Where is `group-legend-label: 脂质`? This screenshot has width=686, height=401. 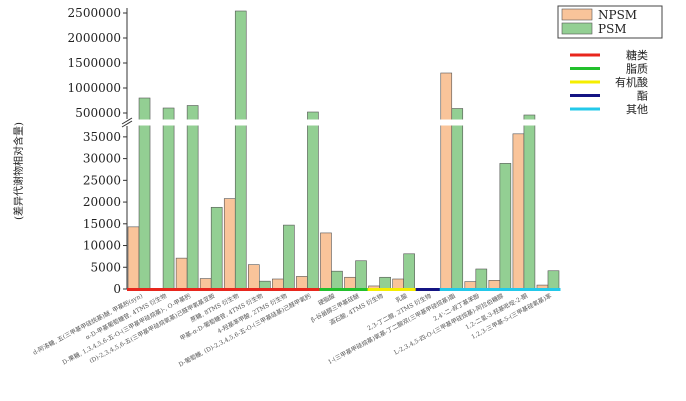 group-legend-label: 脂质 is located at coordinates (637, 69).